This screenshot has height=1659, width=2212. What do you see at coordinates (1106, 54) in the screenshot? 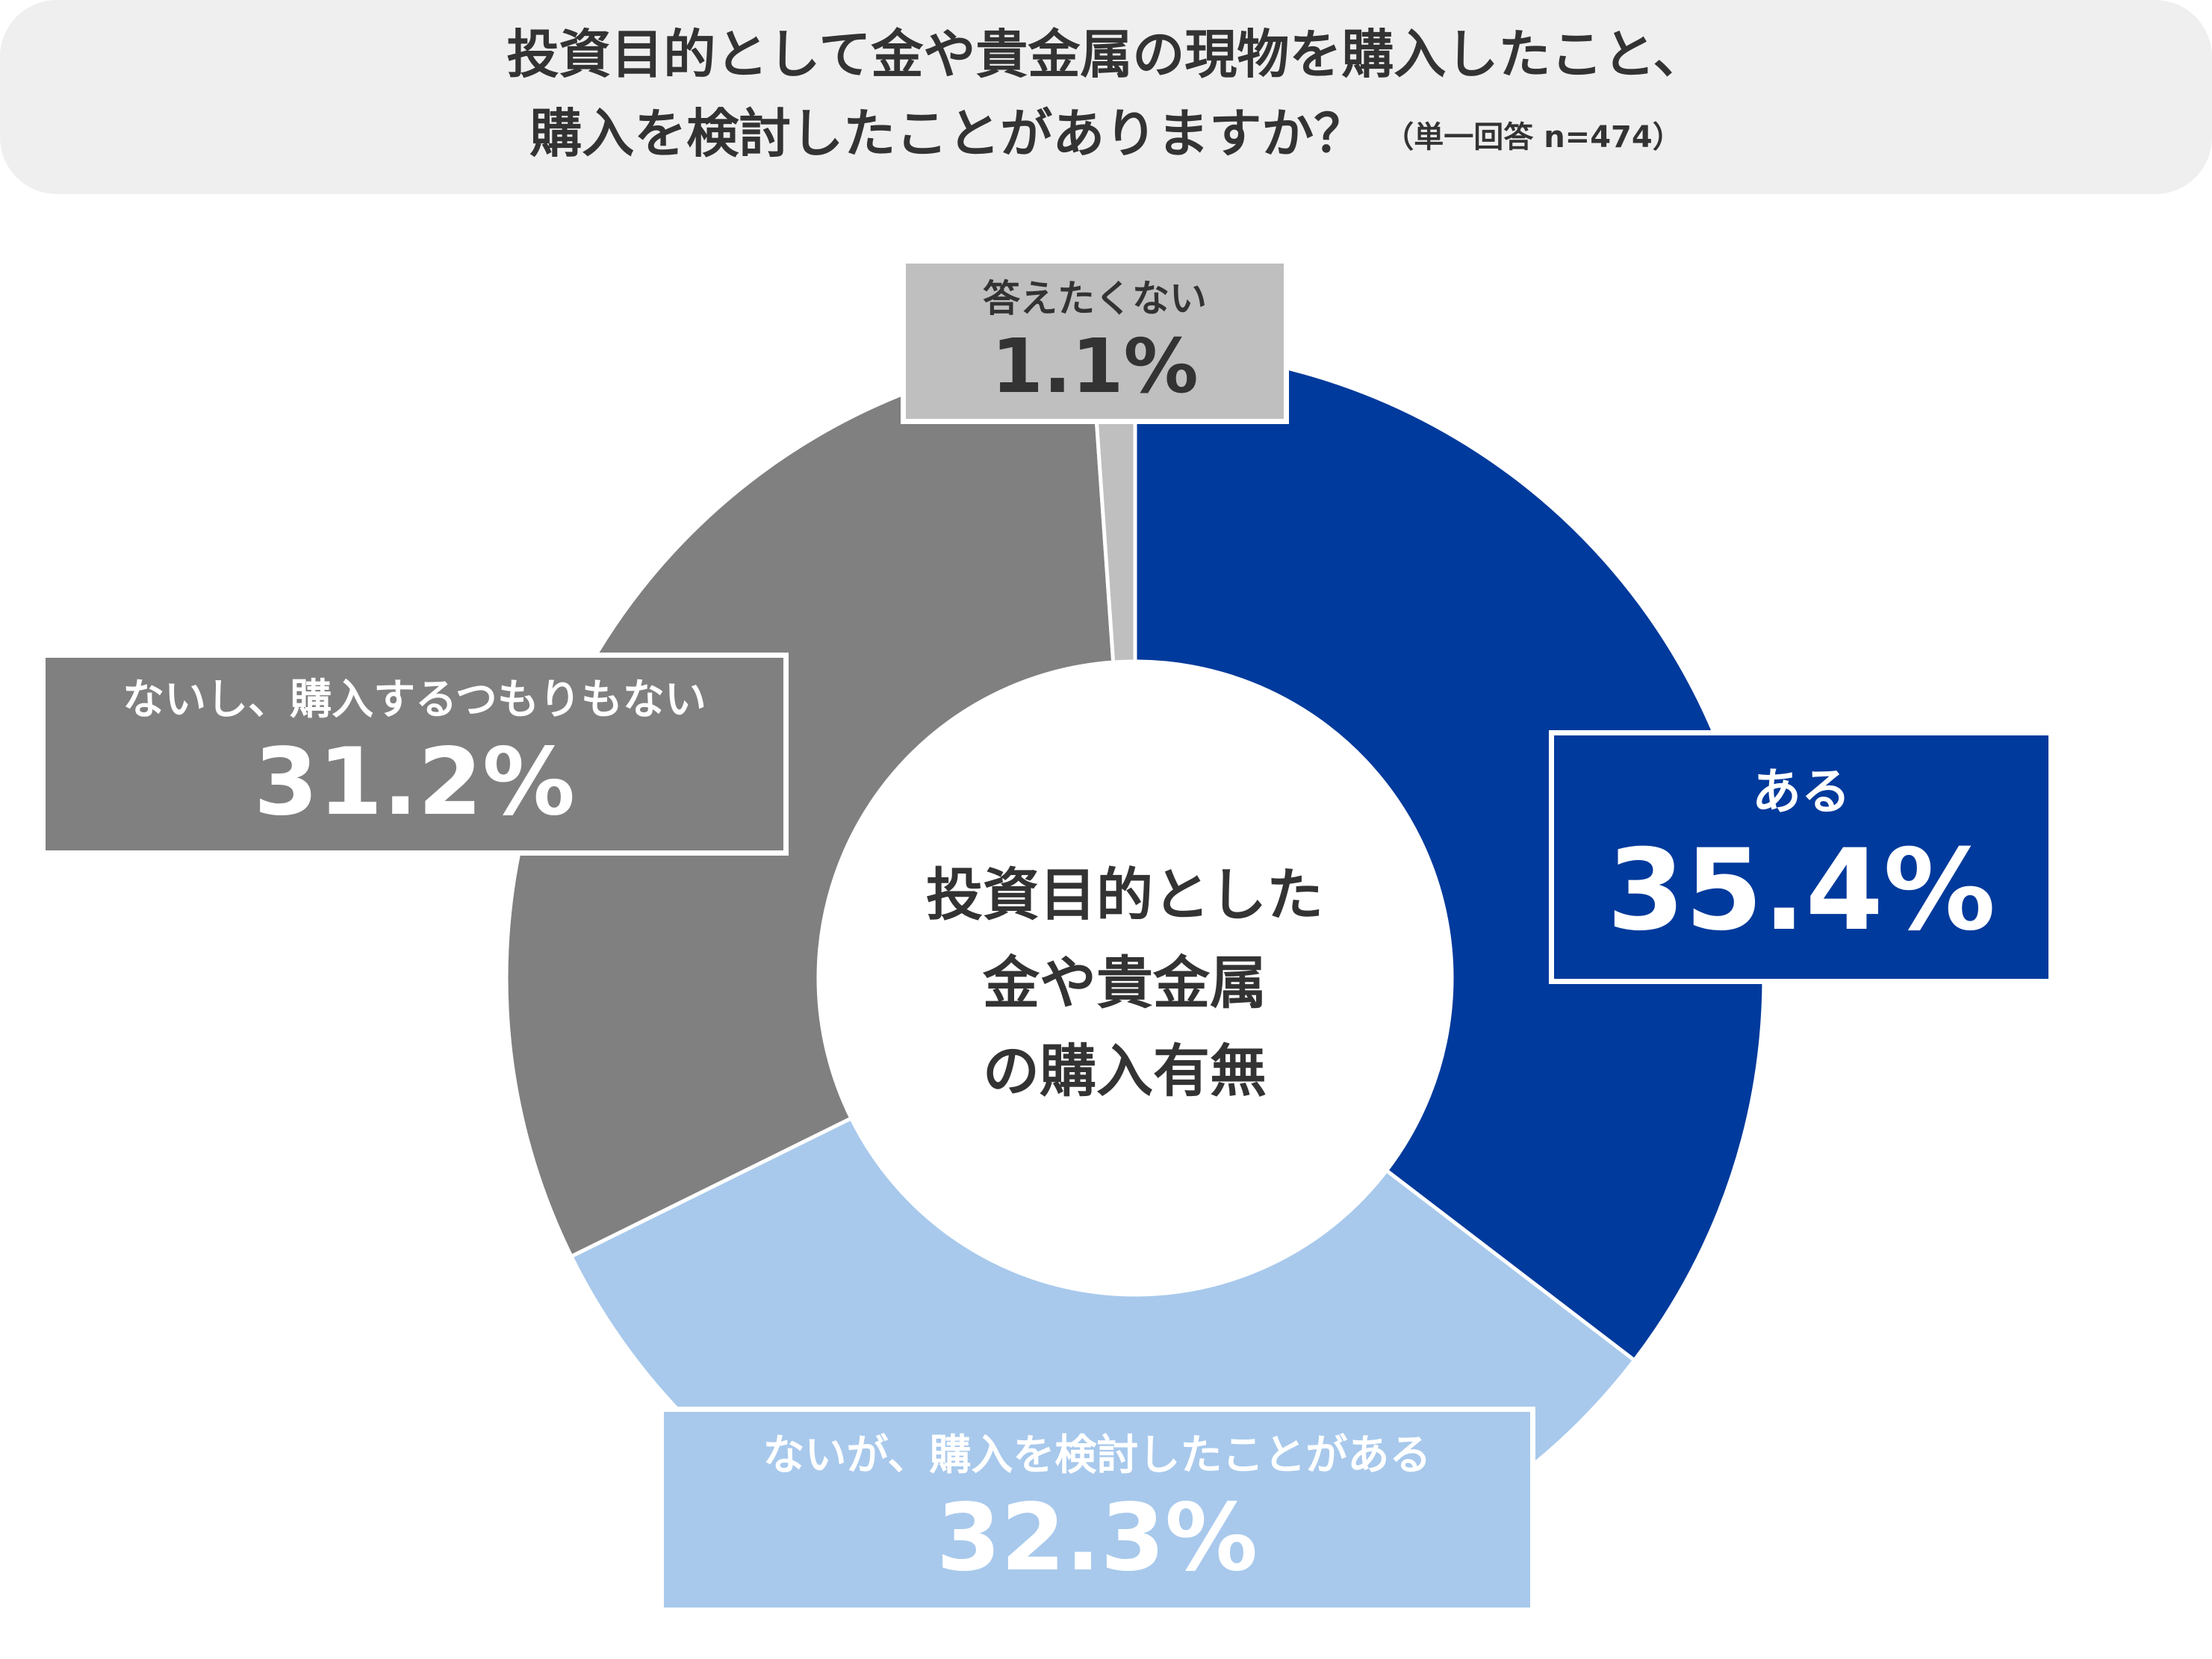
I see `chart-title-line-1: 投資目的として金や貴金属の現物を購入したこと、` at bounding box center [1106, 54].